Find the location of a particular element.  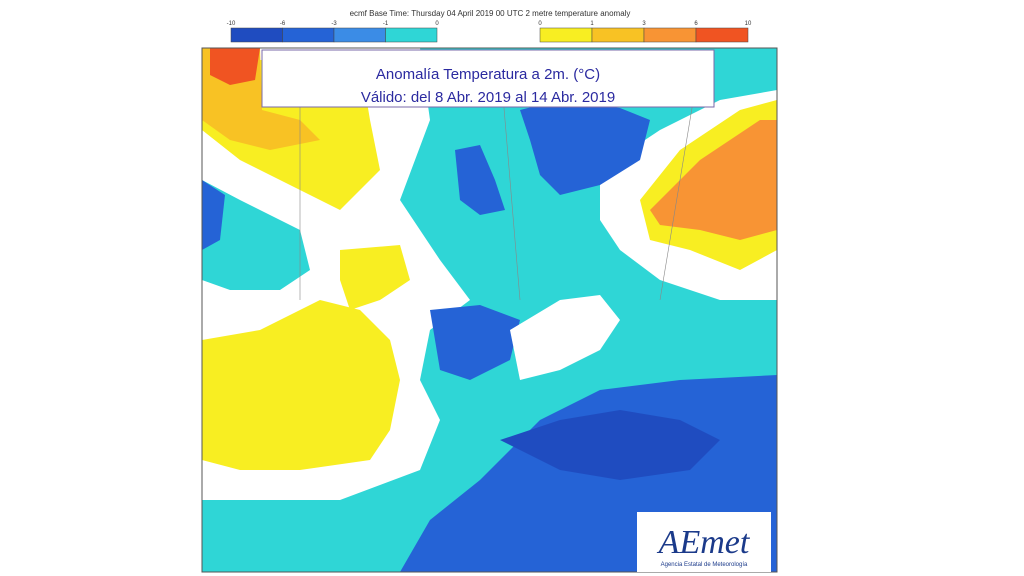

legend-label: 6 is located at coordinates (696, 24).